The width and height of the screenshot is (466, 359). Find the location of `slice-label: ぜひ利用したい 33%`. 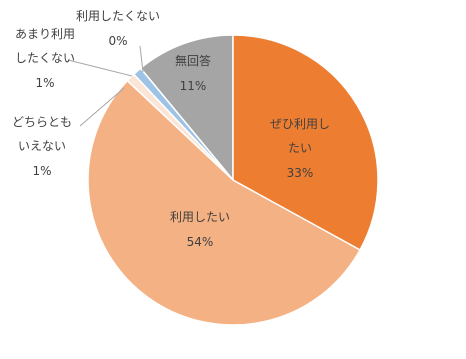

slice-label: ぜひ利用したい 33% is located at coordinates (300, 149).